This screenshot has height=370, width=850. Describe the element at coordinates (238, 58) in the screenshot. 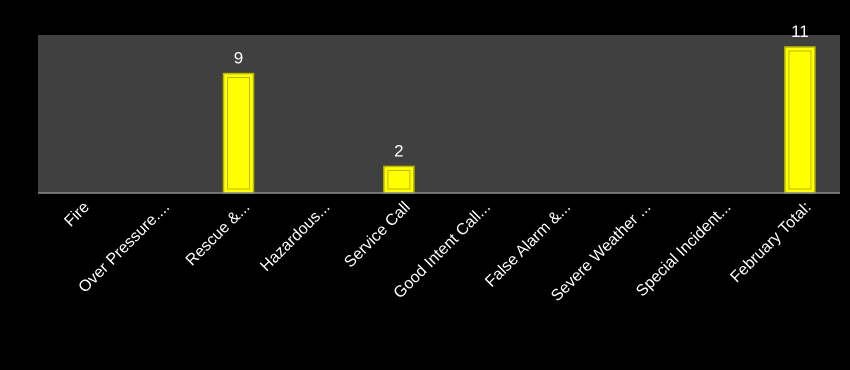

I see `data-label: 9` at that location.